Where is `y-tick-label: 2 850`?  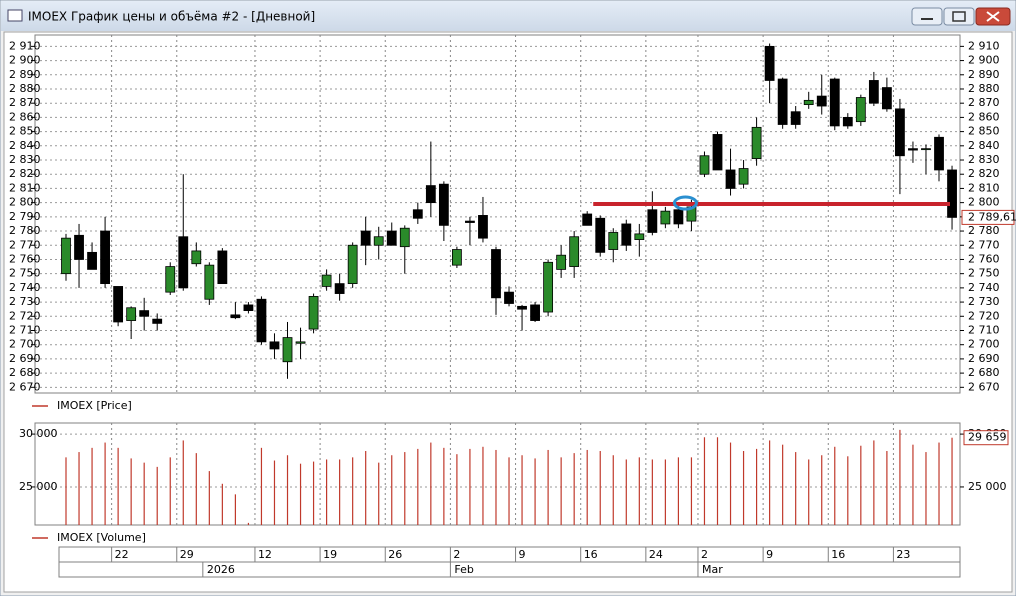 y-tick-label: 2 850 is located at coordinates (25, 131).